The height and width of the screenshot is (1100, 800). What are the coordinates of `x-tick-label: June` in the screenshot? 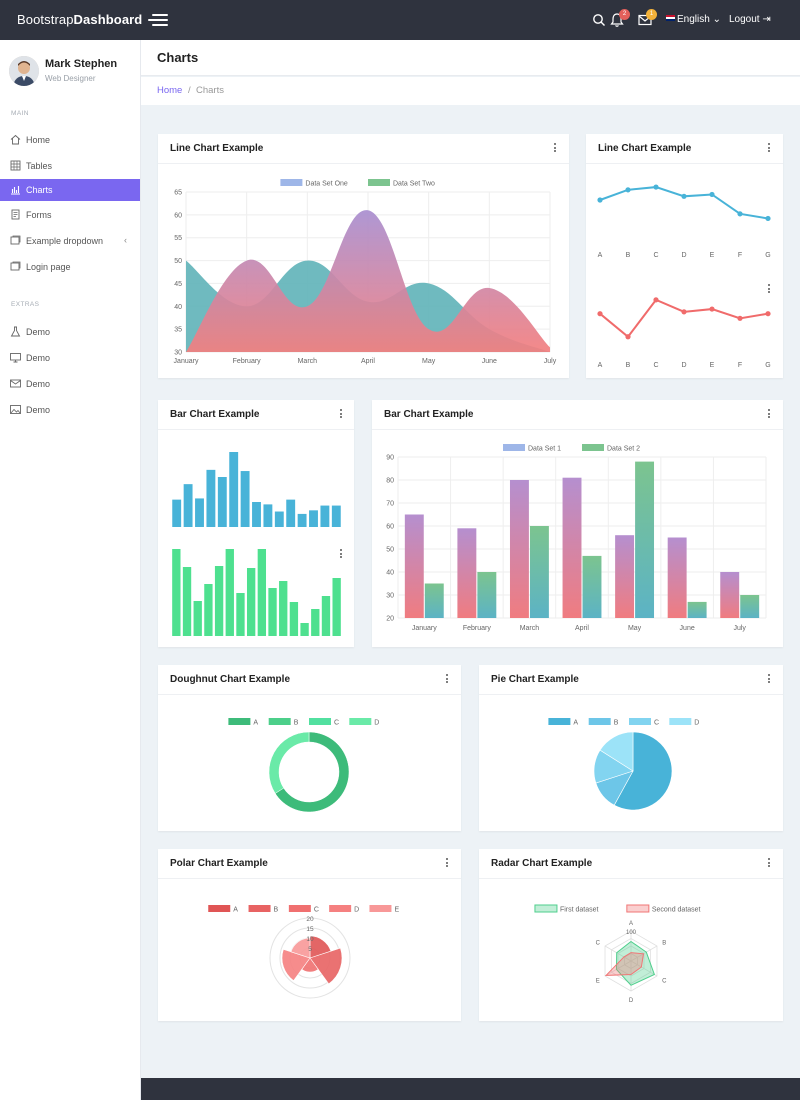 It's located at (687, 628).